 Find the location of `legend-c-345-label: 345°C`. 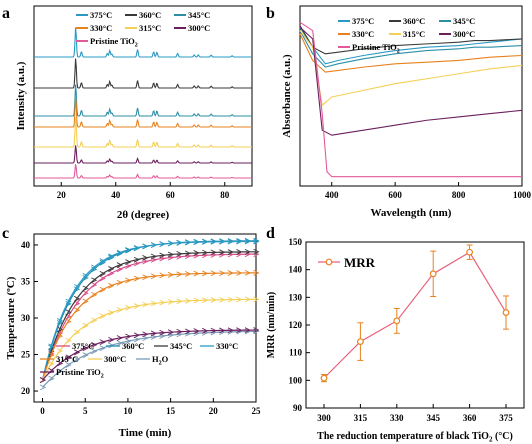

legend-c-345-label: 345°C is located at coordinates (181, 346).